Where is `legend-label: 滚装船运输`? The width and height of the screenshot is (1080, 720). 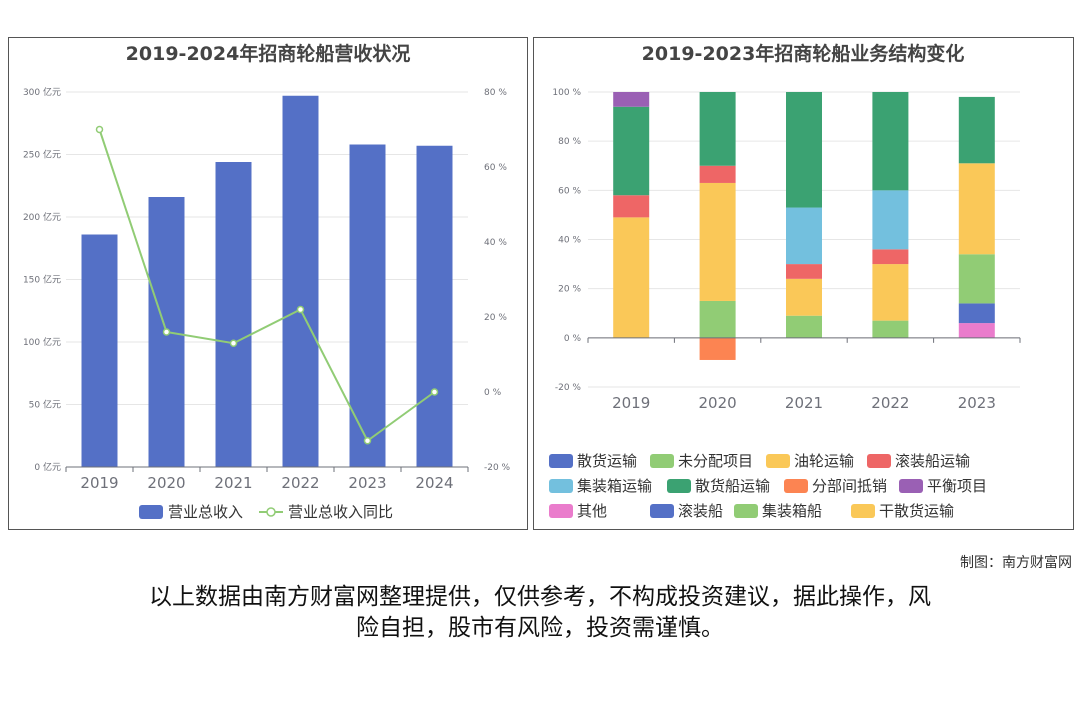 legend-label: 滚装船运输 is located at coordinates (932, 461).